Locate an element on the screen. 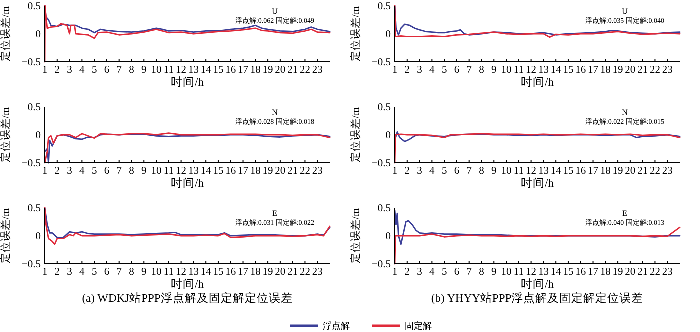 This screenshot has height=332, width=700. x-tick-label: 21 is located at coordinates (293, 171).